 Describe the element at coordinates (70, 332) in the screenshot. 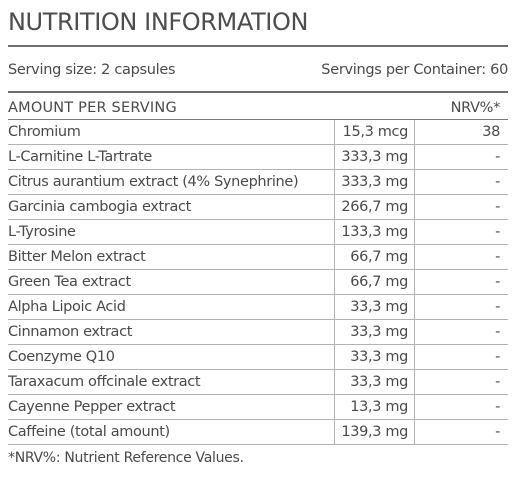

I see `ingredient-name: Cinnamon extract` at that location.